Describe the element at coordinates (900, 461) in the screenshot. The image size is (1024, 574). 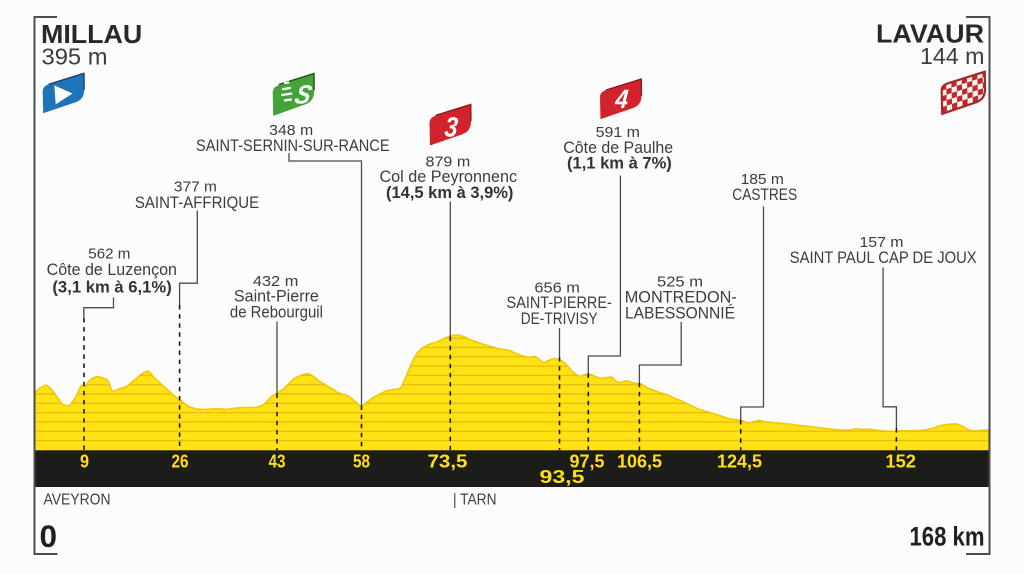
I see `svg-text: 152` at that location.